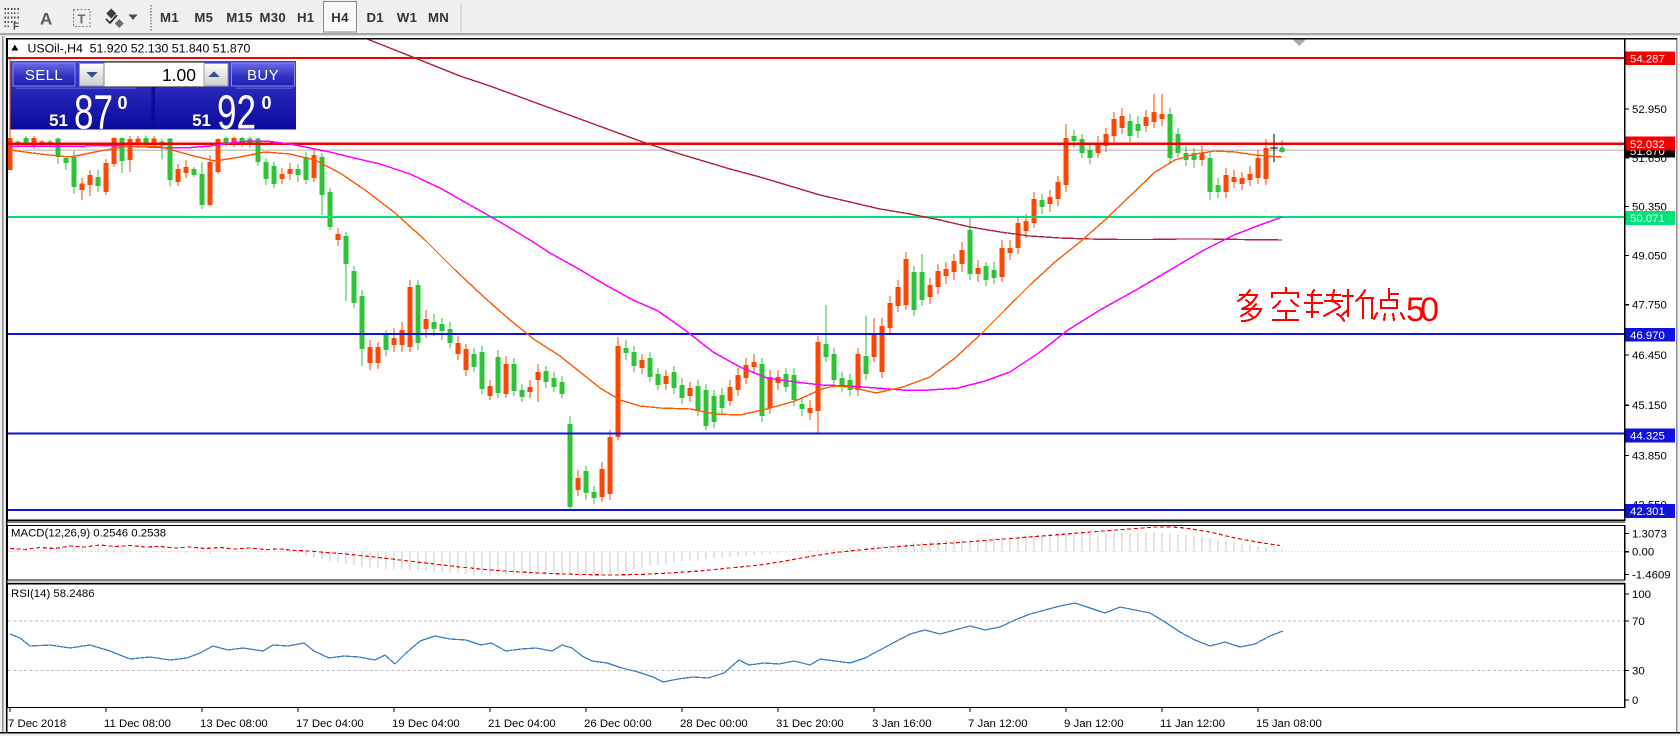 The height and width of the screenshot is (736, 1680). I want to click on svg-text: 0.00, so click(1643, 553).